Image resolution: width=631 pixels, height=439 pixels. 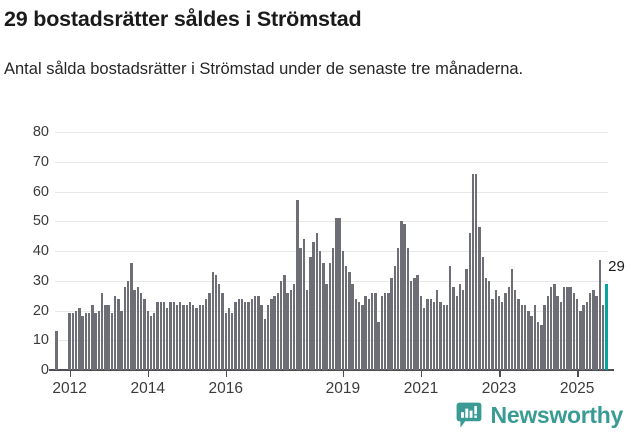 I want to click on highlight-bar-value-label: 29, so click(x=616, y=266).